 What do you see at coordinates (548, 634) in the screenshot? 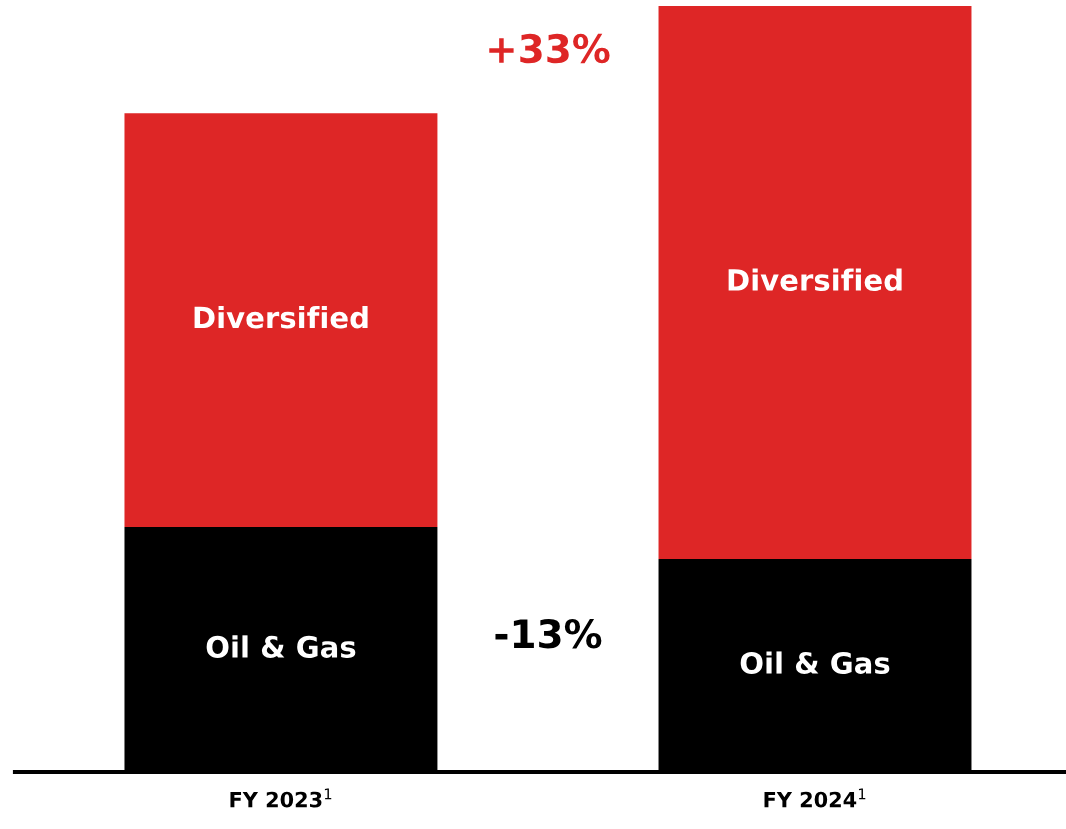
I see `annotation: -13%` at bounding box center [548, 634].